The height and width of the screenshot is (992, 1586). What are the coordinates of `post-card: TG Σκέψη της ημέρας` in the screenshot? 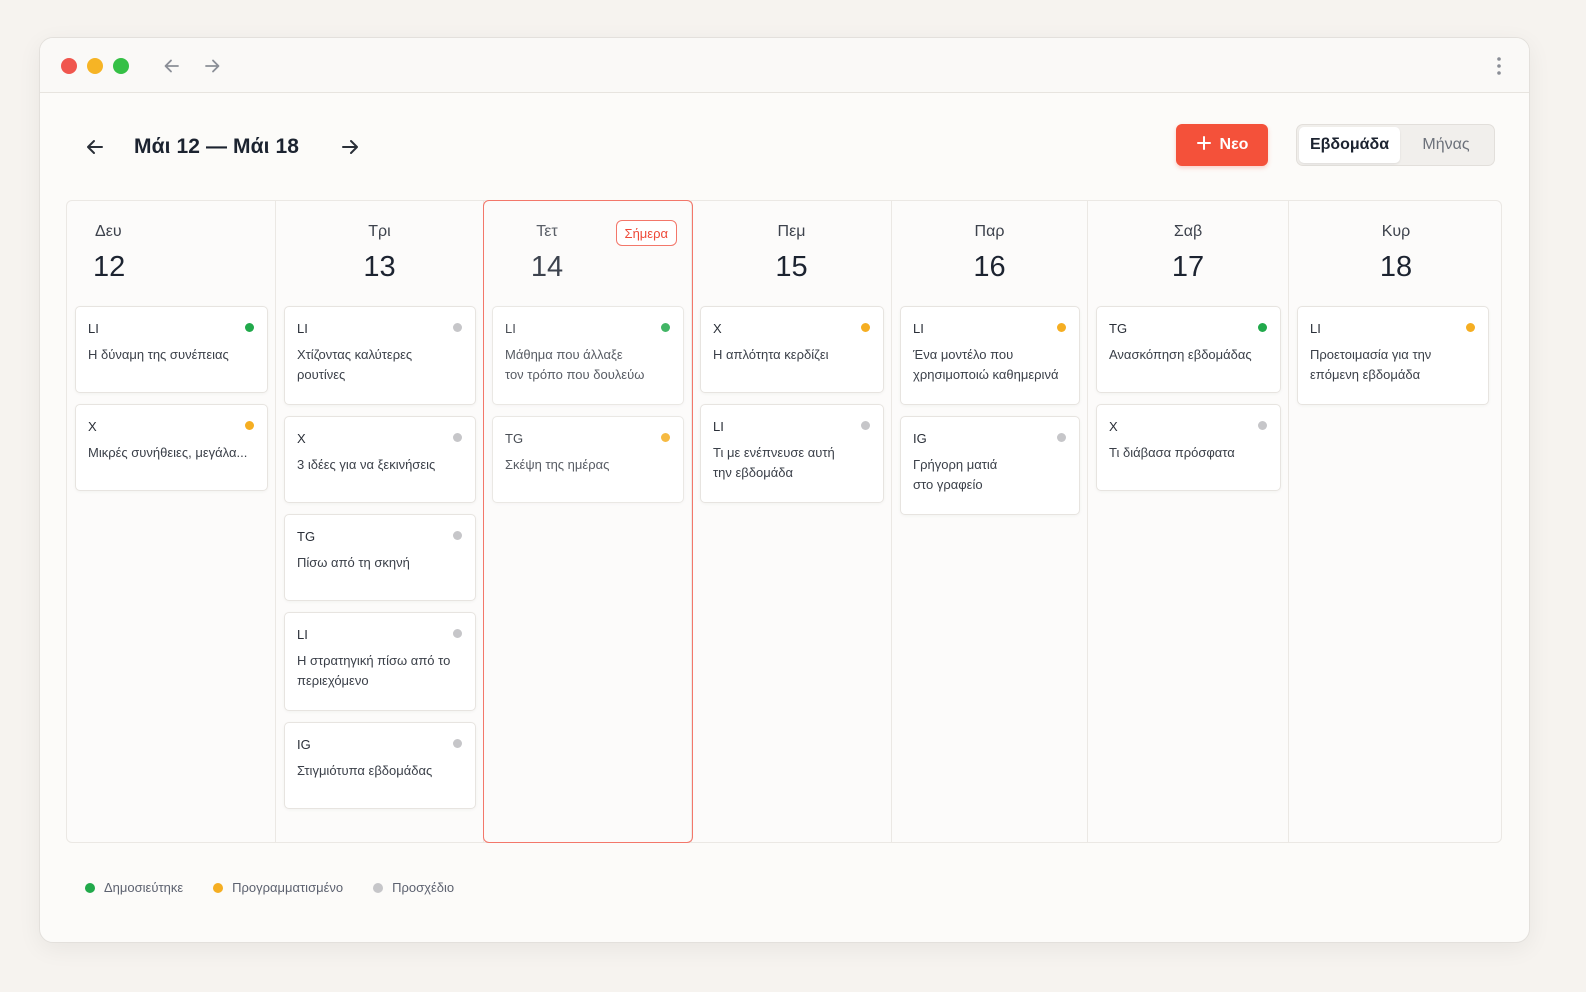 It's located at (588, 459).